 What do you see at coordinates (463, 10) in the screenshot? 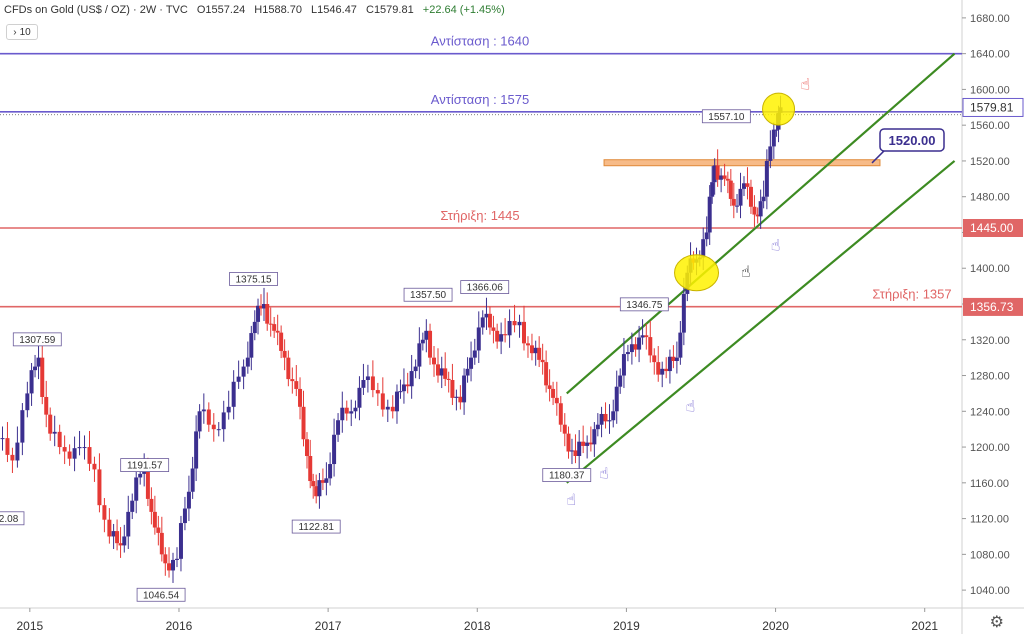
I see `change-value: +22.64 (+1.45%)` at bounding box center [463, 10].